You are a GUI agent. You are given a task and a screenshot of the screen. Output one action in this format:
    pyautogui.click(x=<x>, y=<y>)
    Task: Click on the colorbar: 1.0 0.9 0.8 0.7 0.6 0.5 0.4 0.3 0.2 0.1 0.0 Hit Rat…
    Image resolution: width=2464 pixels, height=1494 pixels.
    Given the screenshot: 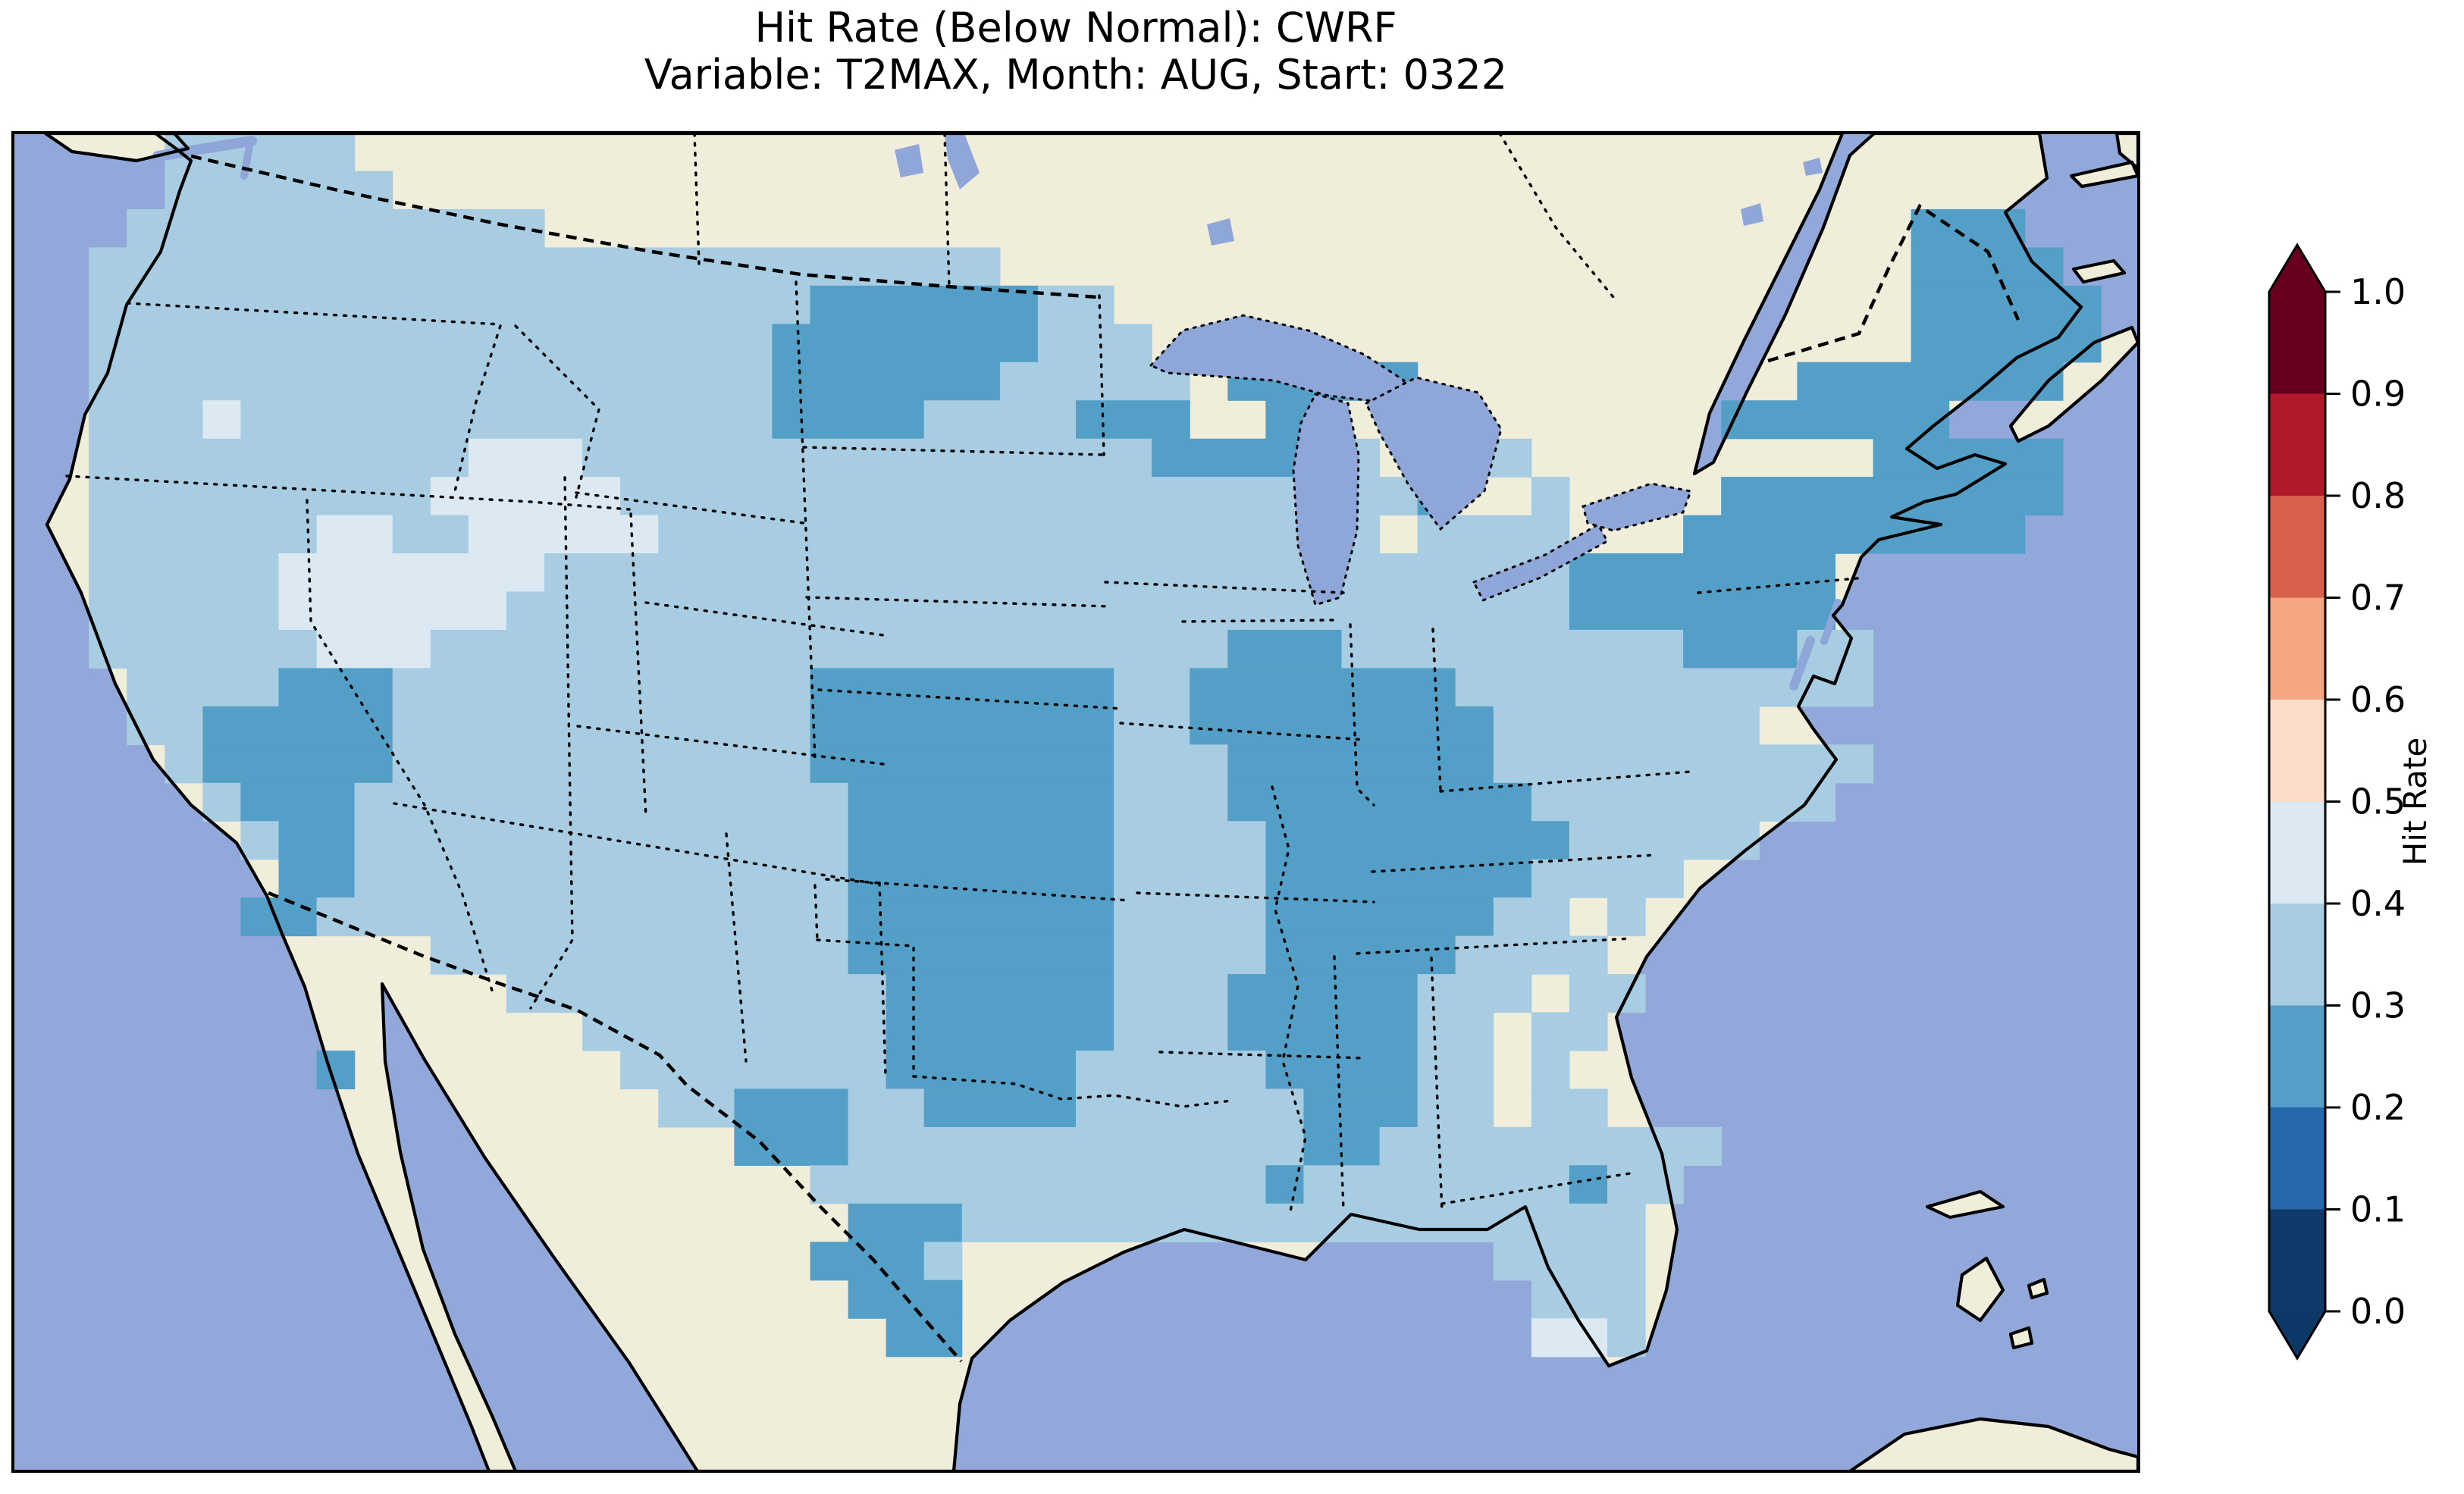 What is the action you would take?
    pyautogui.click(x=2351, y=802)
    